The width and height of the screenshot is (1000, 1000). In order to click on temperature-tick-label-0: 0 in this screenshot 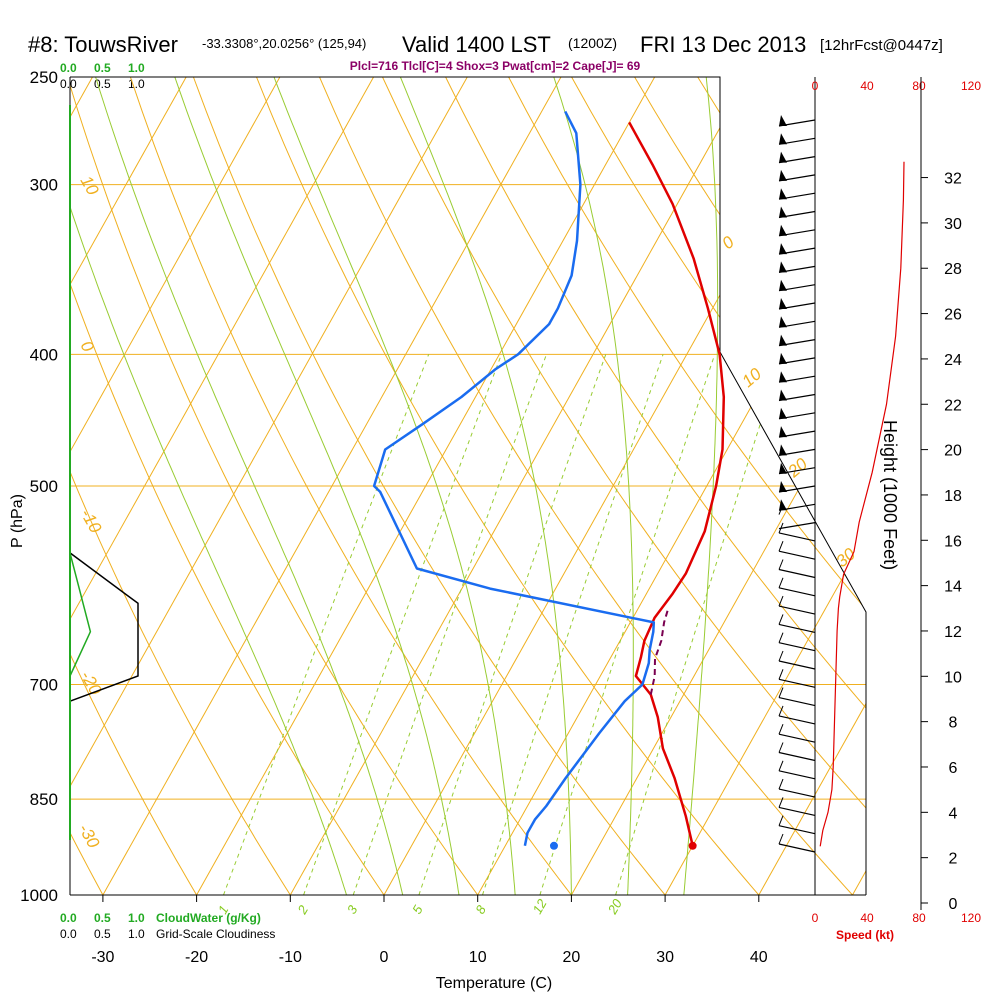, I will do `click(384, 957)`.